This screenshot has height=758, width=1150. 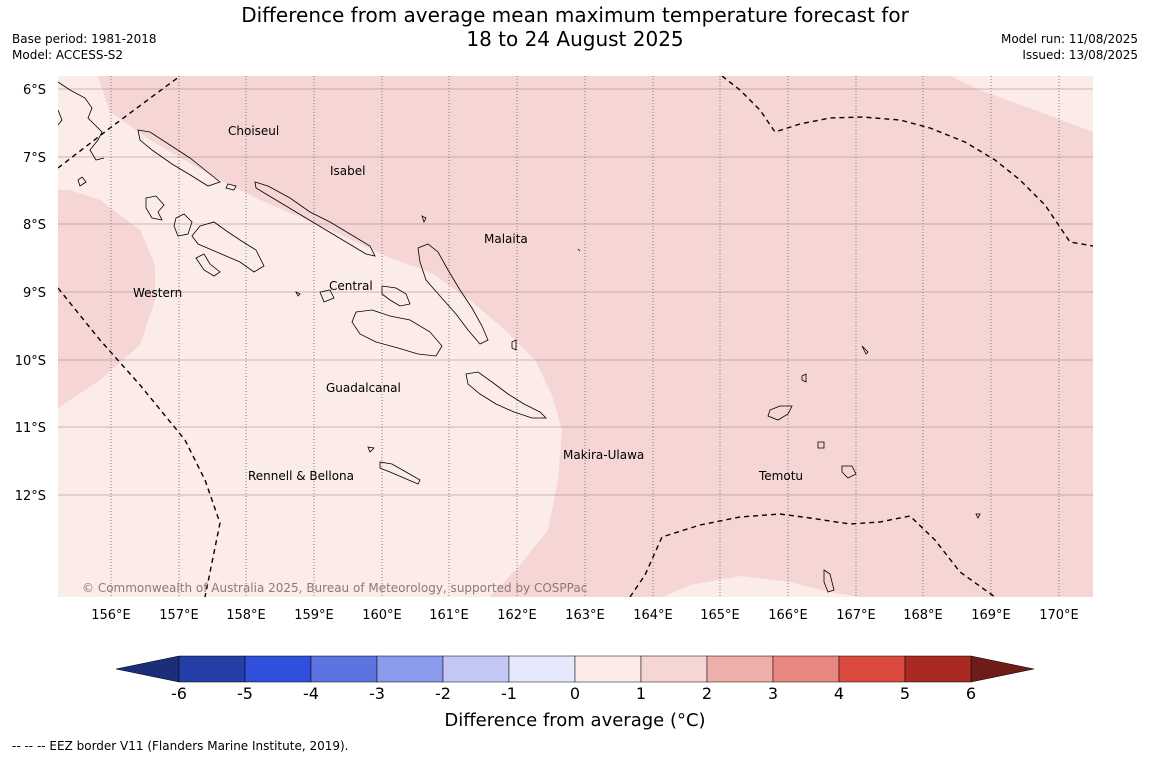 What do you see at coordinates (84, 47) in the screenshot?
I see `metadata-left: Base period: 1981-2018 Model: ACCESS-S2` at bounding box center [84, 47].